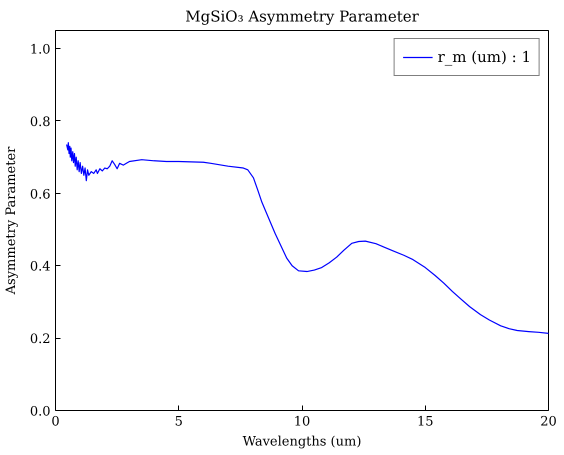  I want to click on x-tick-label: 0, so click(55, 422).